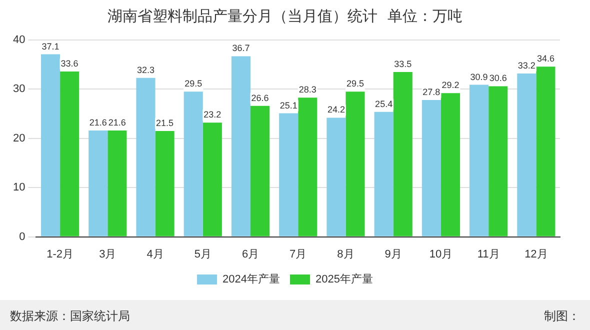 The width and height of the screenshot is (590, 330). I want to click on text: 制图：, so click(562, 316).